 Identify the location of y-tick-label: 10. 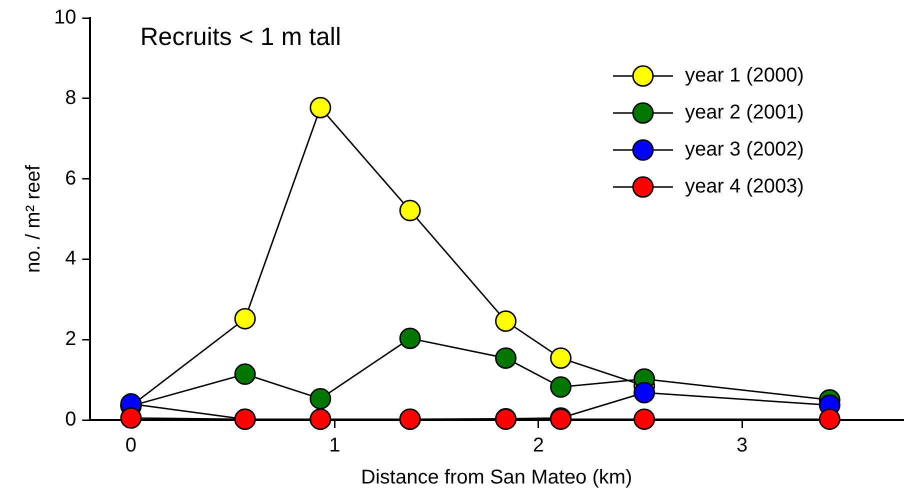
(65, 17).